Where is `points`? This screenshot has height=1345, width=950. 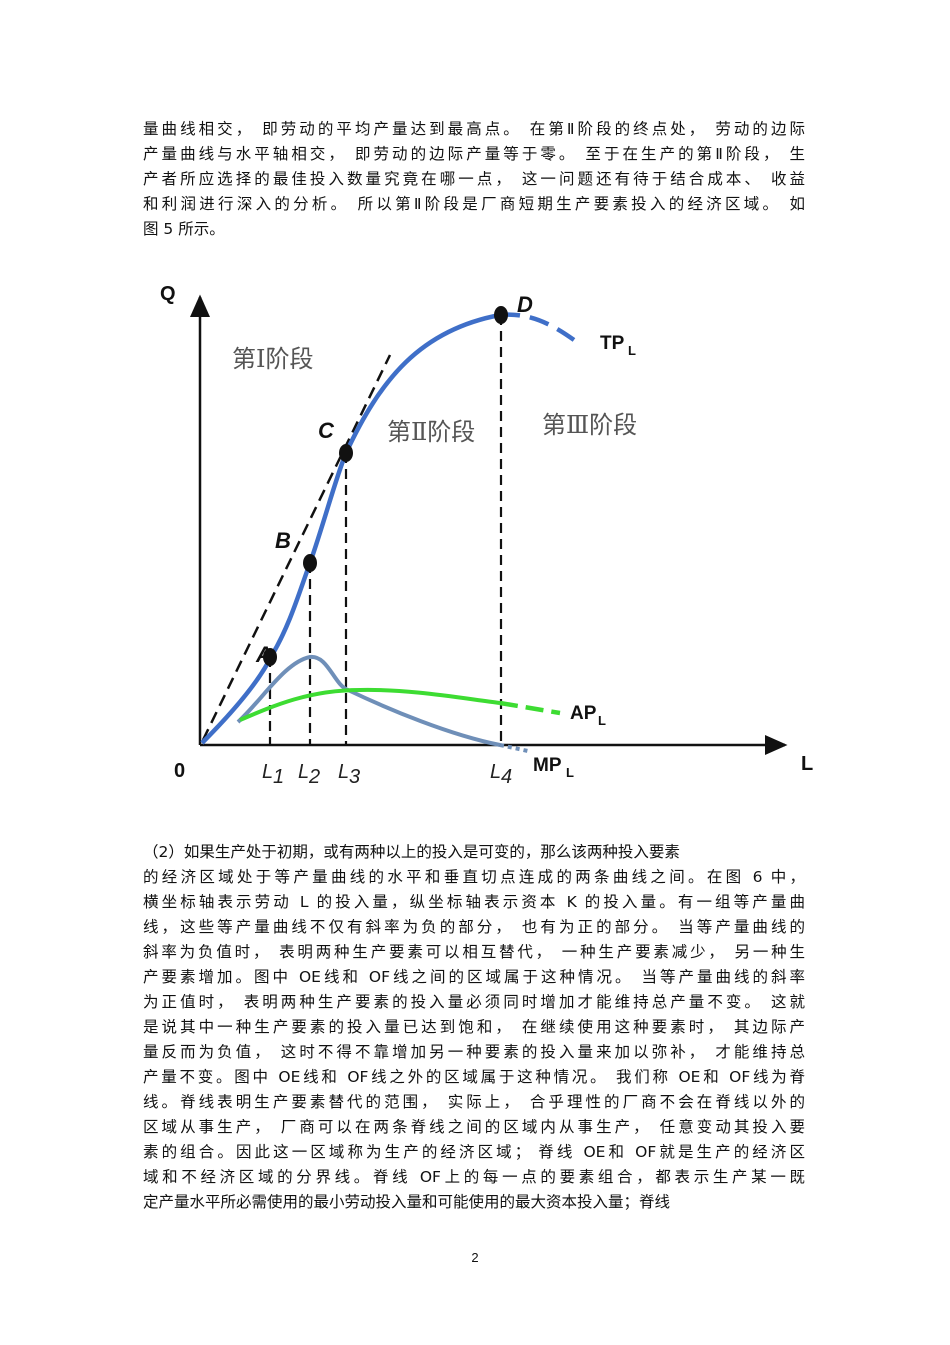 points is located at coordinates (385, 486).